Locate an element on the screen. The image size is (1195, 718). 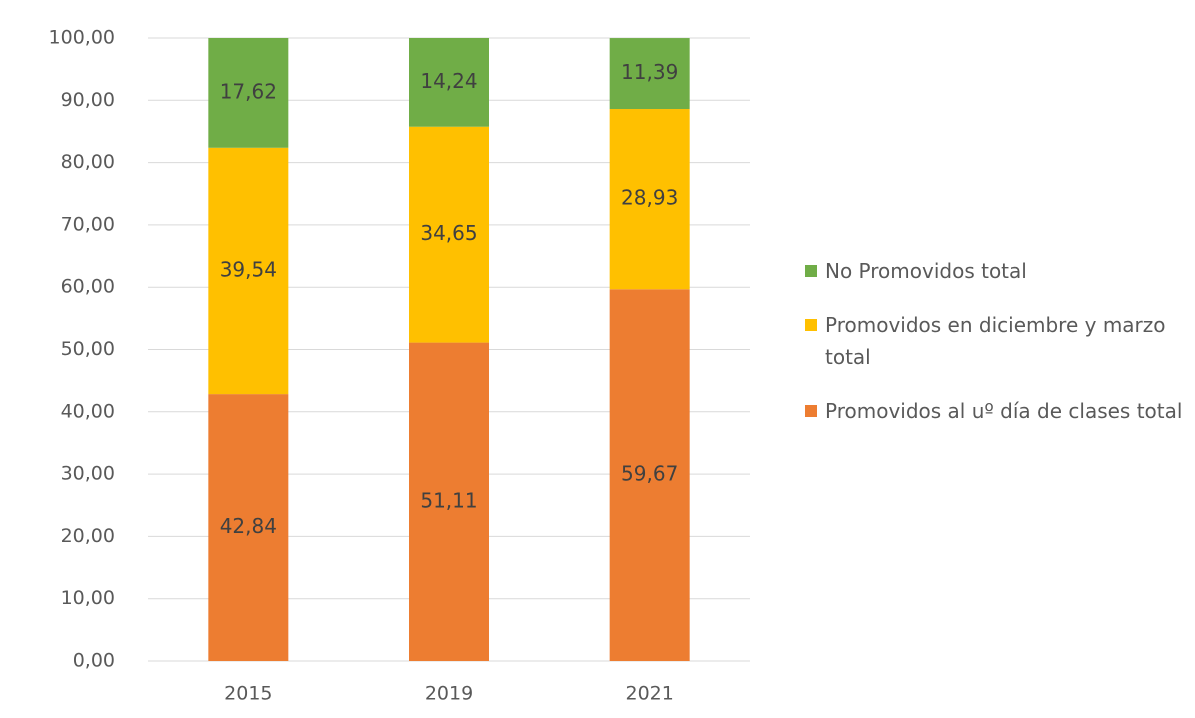
data-label: 14,24 is located at coordinates (448, 81).